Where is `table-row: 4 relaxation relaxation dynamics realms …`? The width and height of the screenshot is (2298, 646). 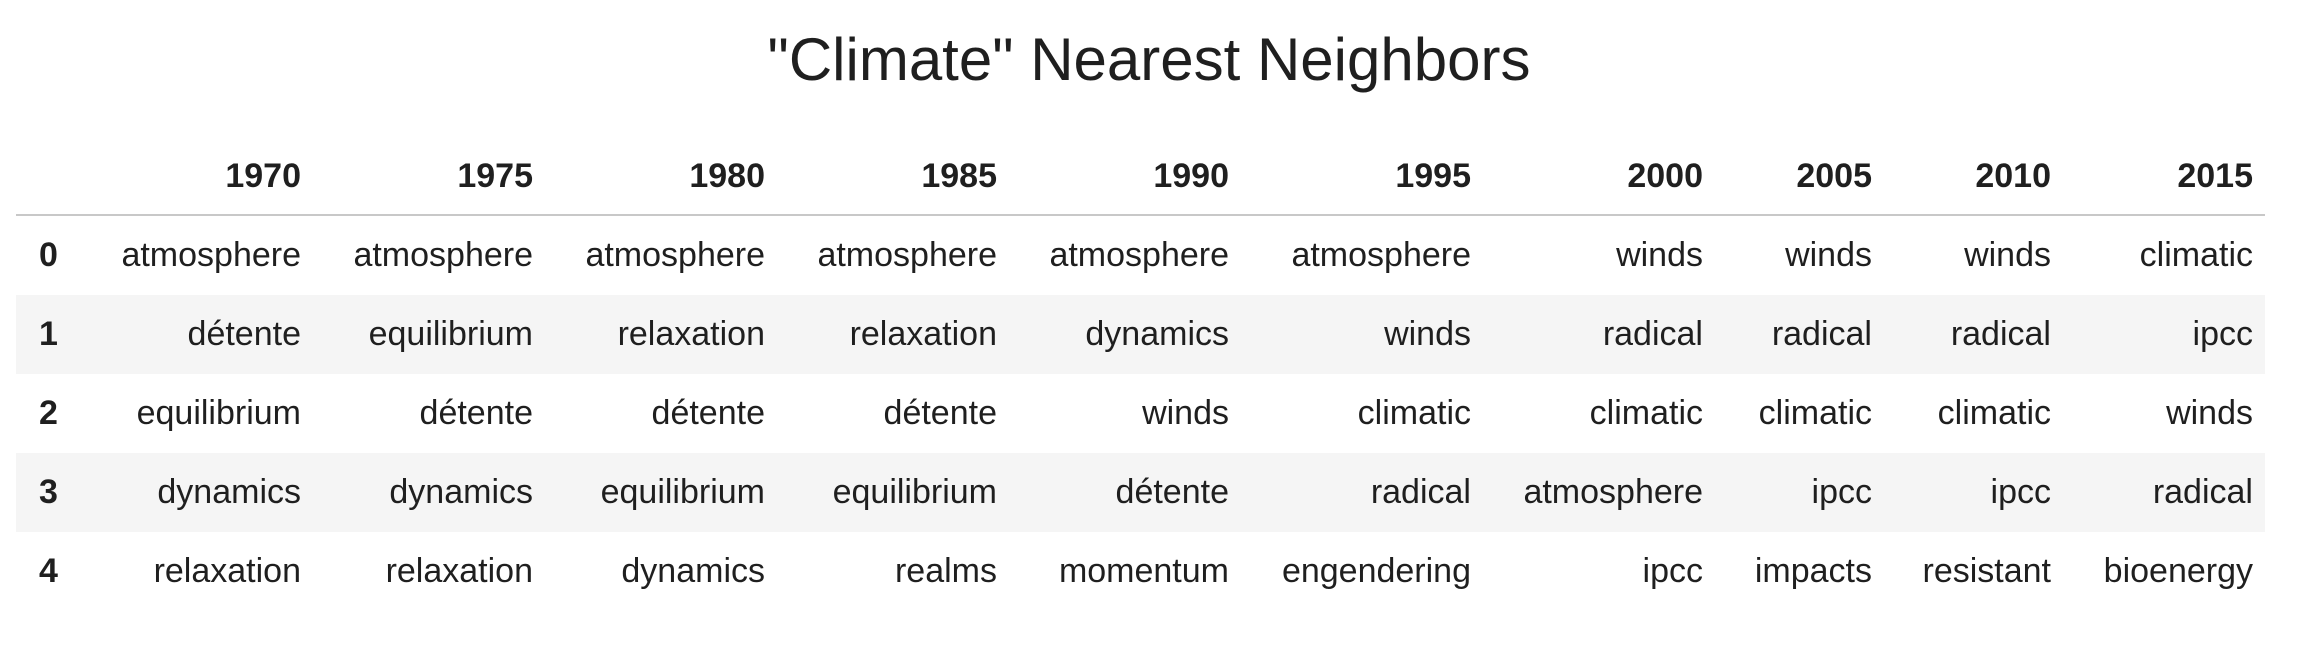
table-row: 4 relaxation relaxation dynamics realms … is located at coordinates (1140, 571).